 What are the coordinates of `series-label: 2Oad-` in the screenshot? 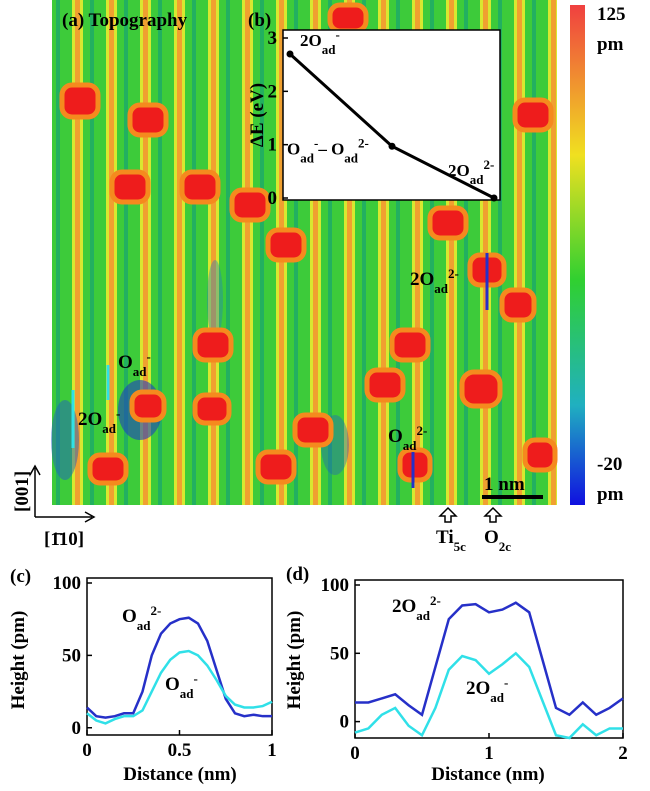 It's located at (487, 690).